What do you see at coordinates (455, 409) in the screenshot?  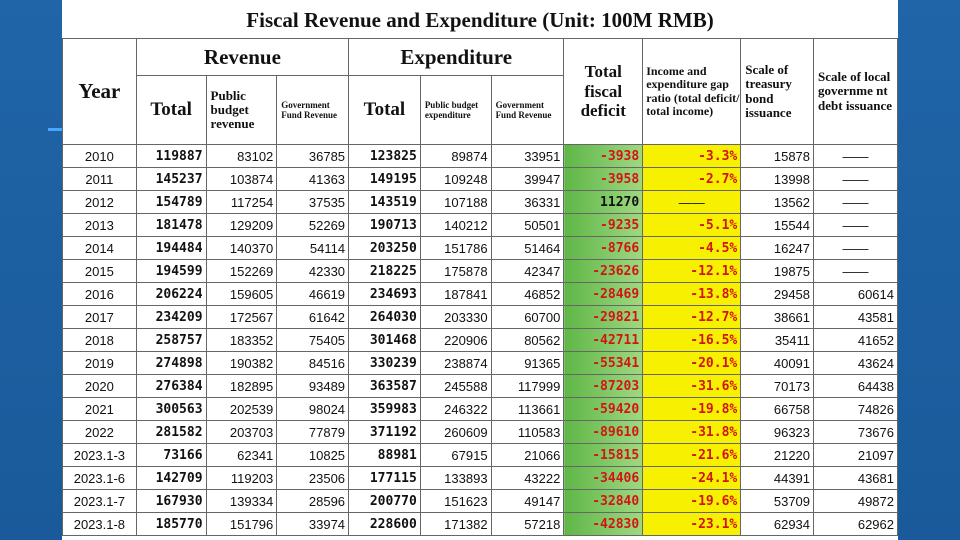 I see `cell-public-budget-expenditure: 246322` at bounding box center [455, 409].